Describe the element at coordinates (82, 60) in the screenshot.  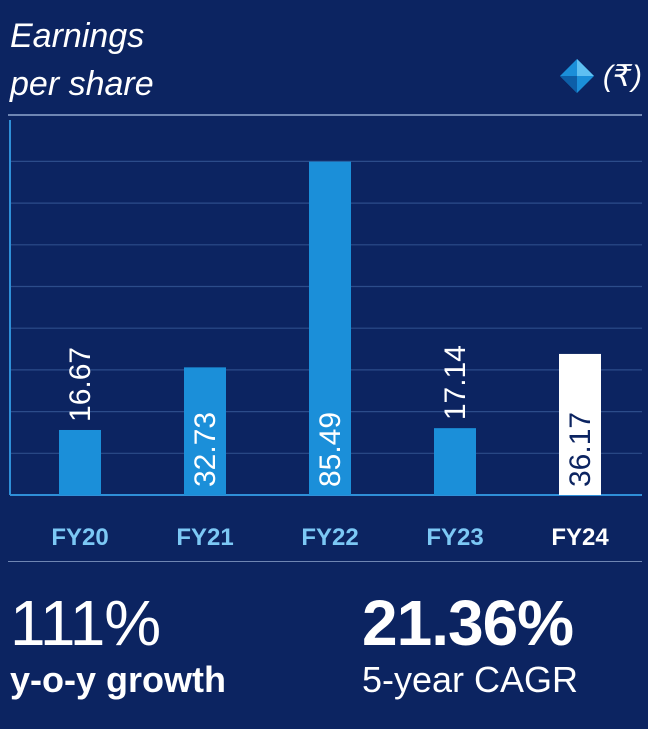
I see `chart-title: Earnings per share` at that location.